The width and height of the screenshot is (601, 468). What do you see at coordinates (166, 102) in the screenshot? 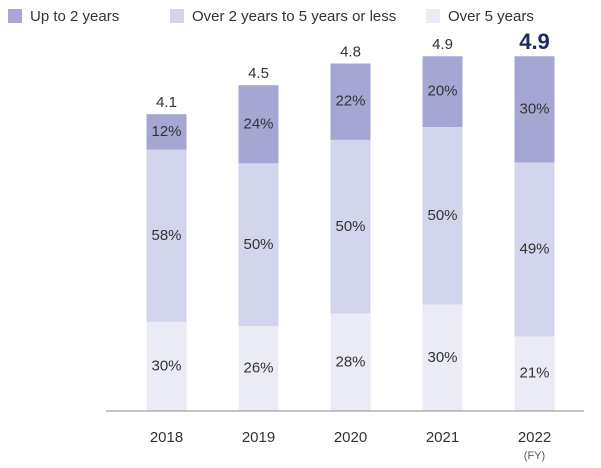
I see `bar-total-label: 4.1` at bounding box center [166, 102].